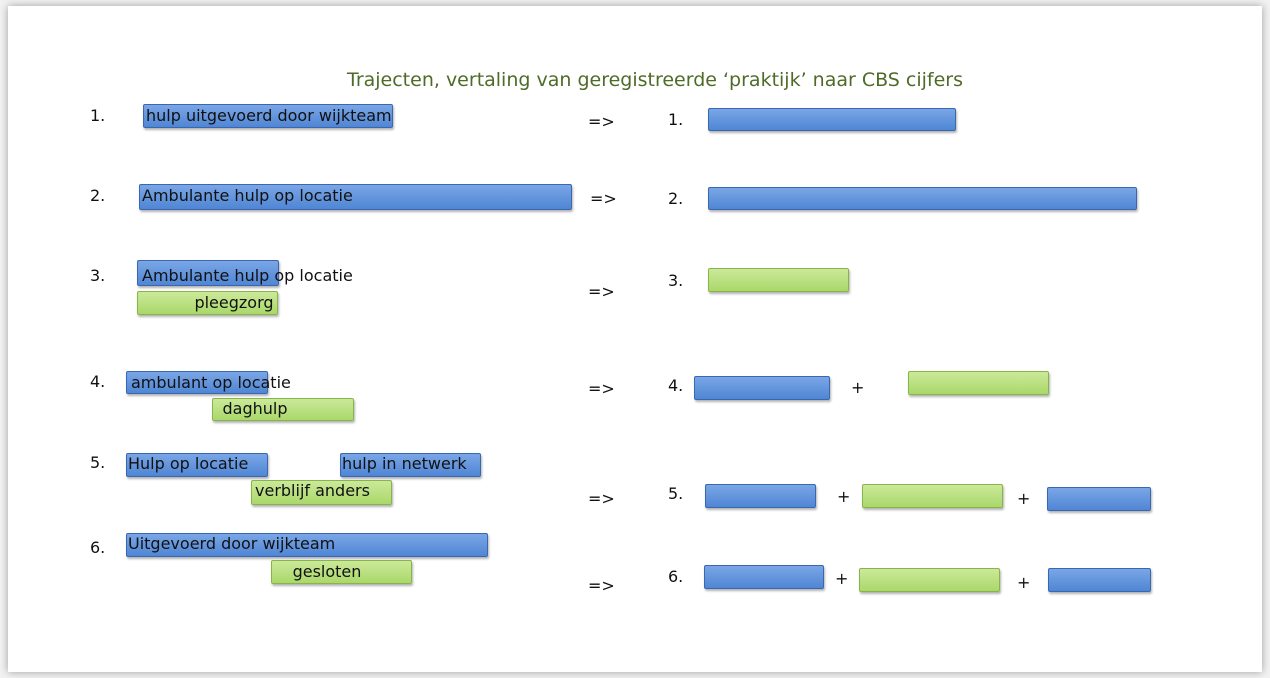  Describe the element at coordinates (676, 385) in the screenshot. I see `result-number: 4.` at that location.